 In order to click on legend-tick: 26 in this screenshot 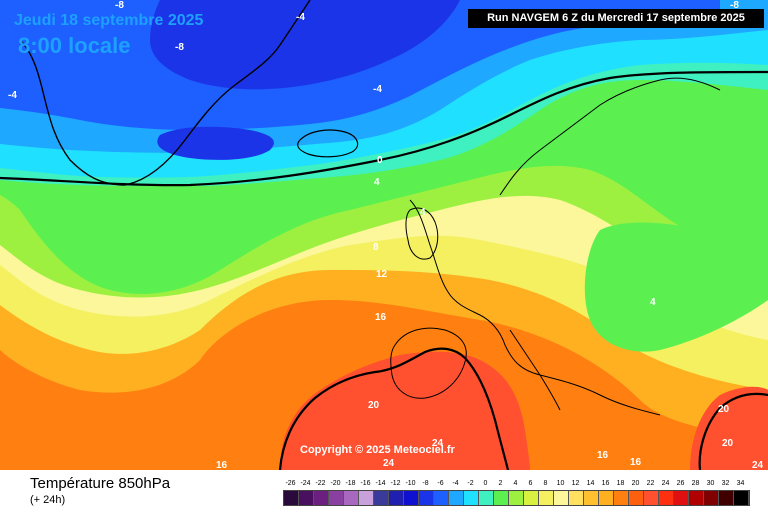, I will do `click(680, 483)`.